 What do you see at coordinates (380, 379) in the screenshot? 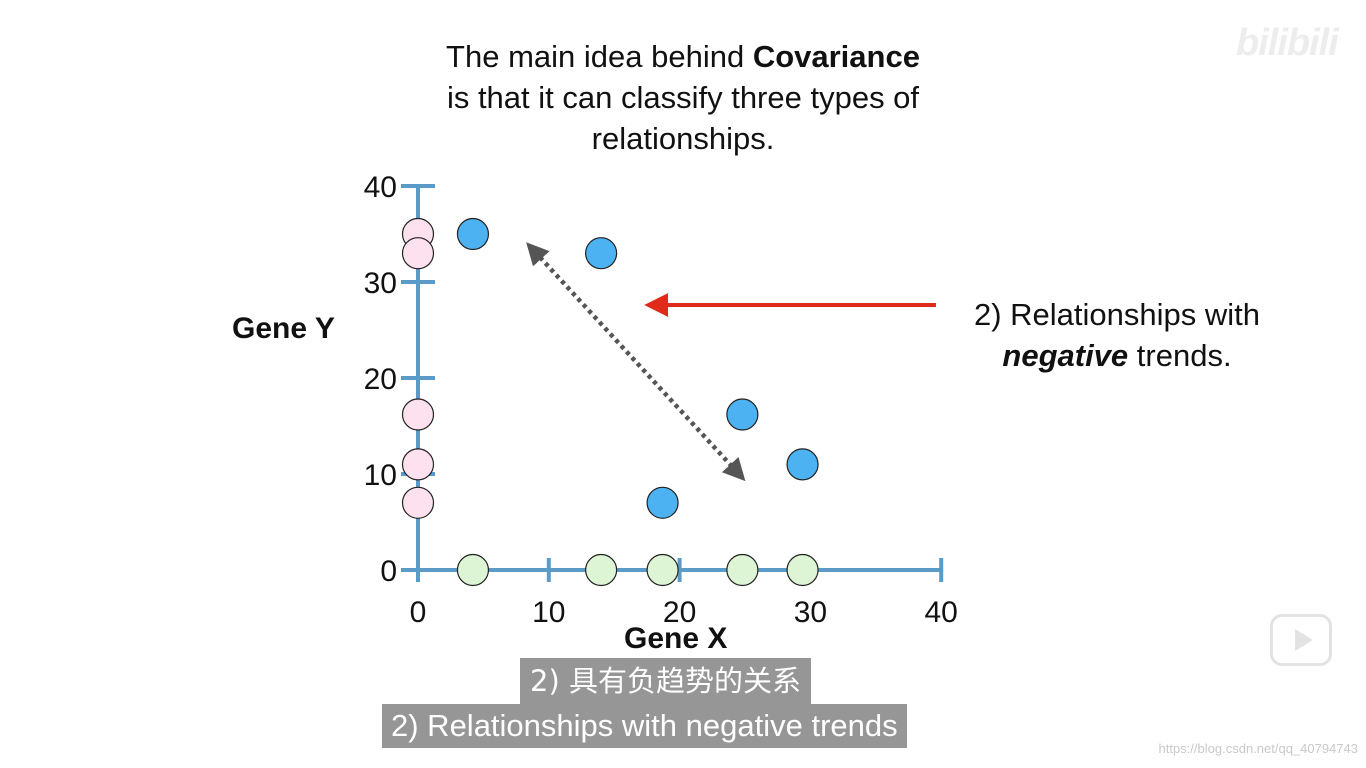
I see `y-tick-label: 20` at bounding box center [380, 379].